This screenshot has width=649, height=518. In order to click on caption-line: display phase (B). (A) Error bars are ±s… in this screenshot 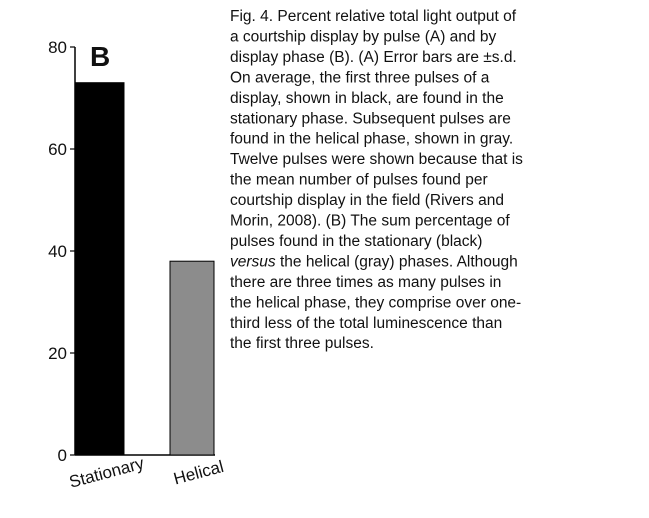, I will do `click(373, 57)`.